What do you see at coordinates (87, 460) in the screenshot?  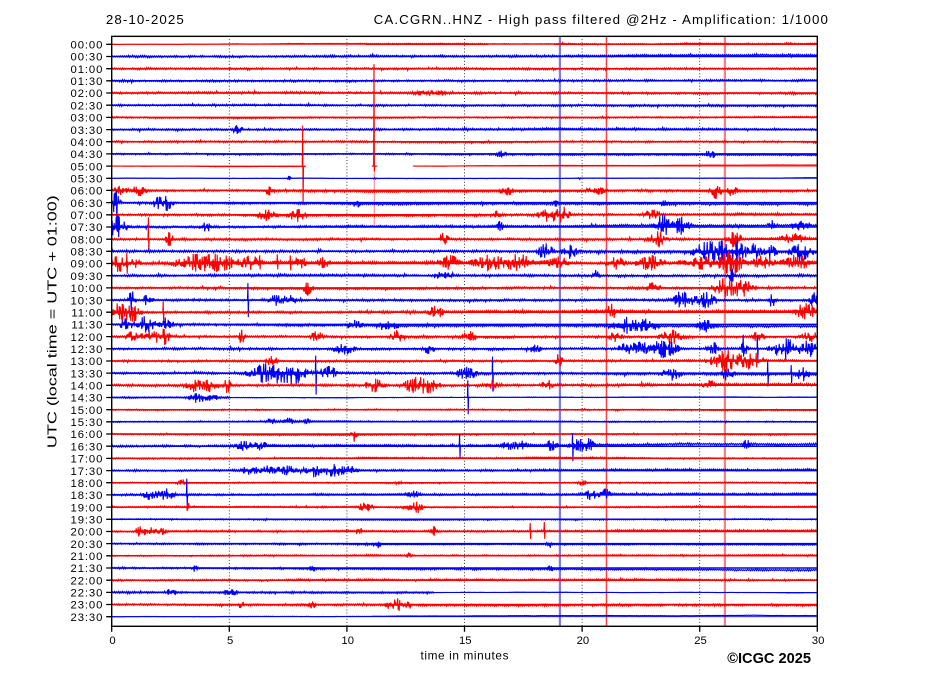 I see `svg-text: 17:00` at bounding box center [87, 460].